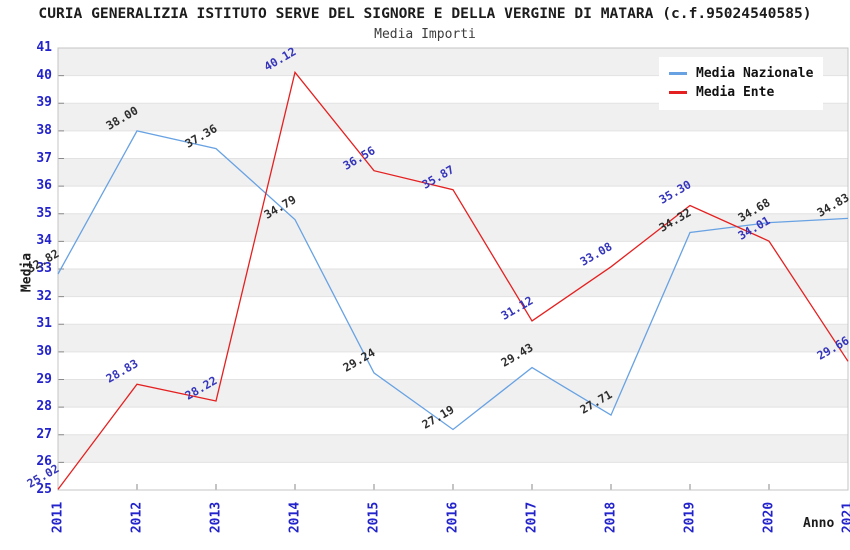 The height and width of the screenshot is (550, 850). I want to click on x-tick-label: 2014, so click(295, 517).